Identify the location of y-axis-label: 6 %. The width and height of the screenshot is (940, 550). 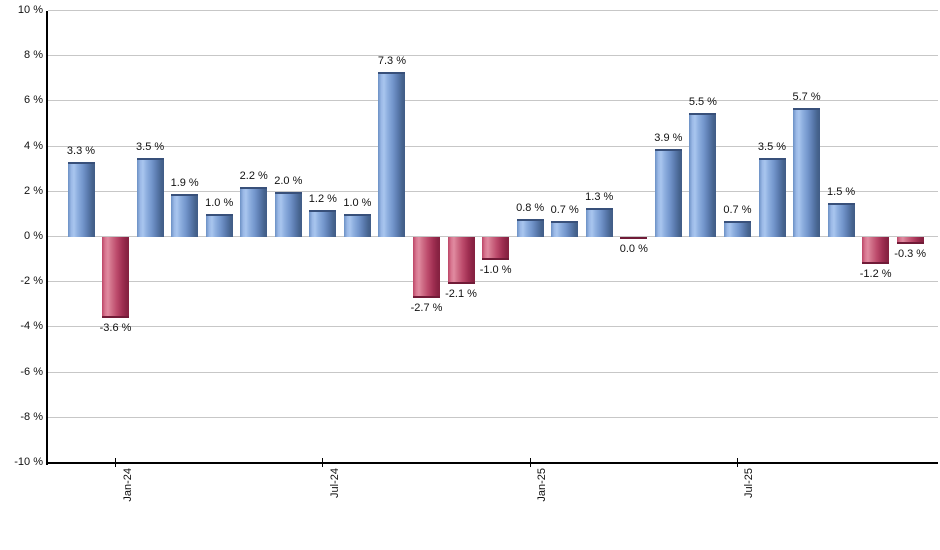
(33, 100).